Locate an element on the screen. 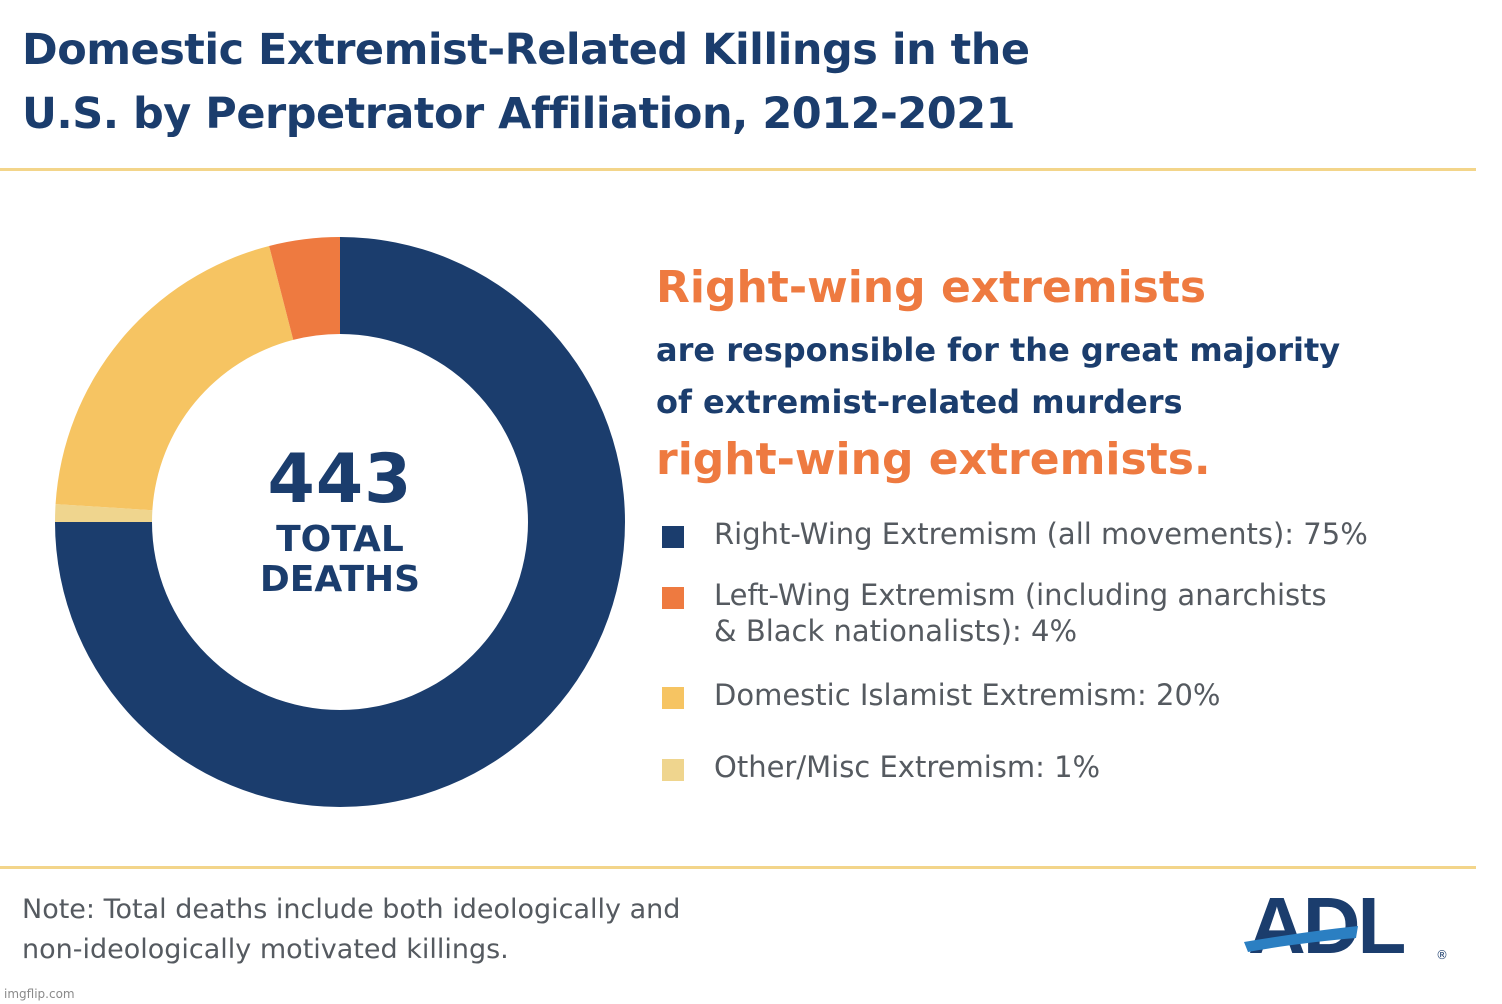 The width and height of the screenshot is (1502, 1004). headline-blue-1: are responsible for the great majority is located at coordinates (998, 350).